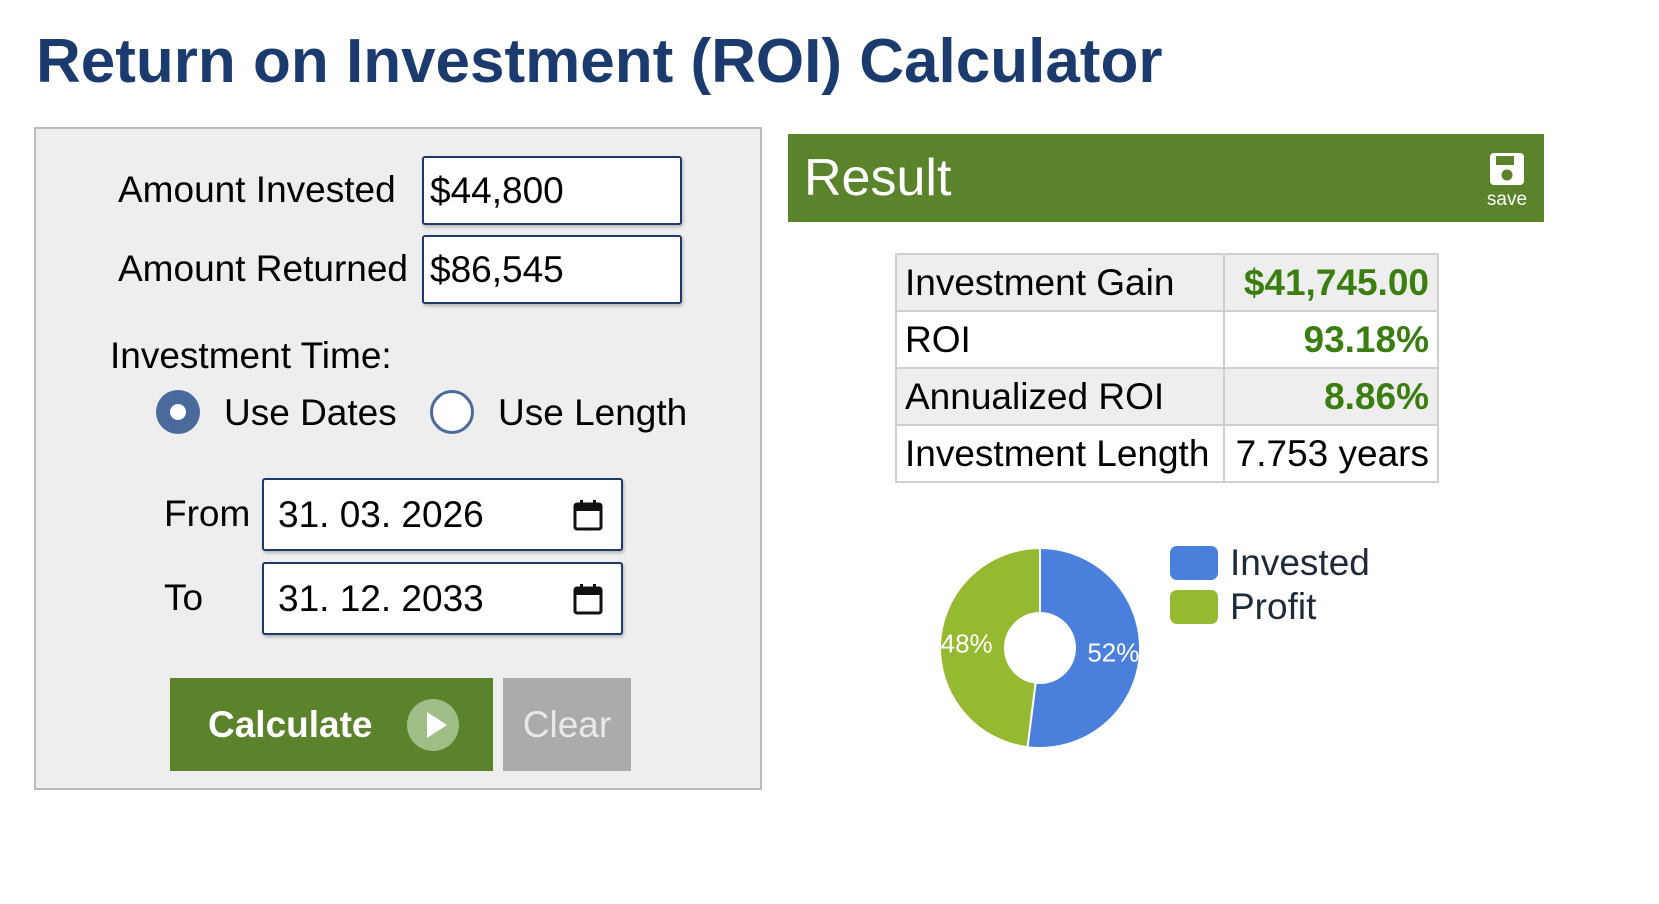 The image size is (1659, 904). Describe the element at coordinates (1060, 396) in the screenshot. I see `result-label: Annualized ROI` at that location.